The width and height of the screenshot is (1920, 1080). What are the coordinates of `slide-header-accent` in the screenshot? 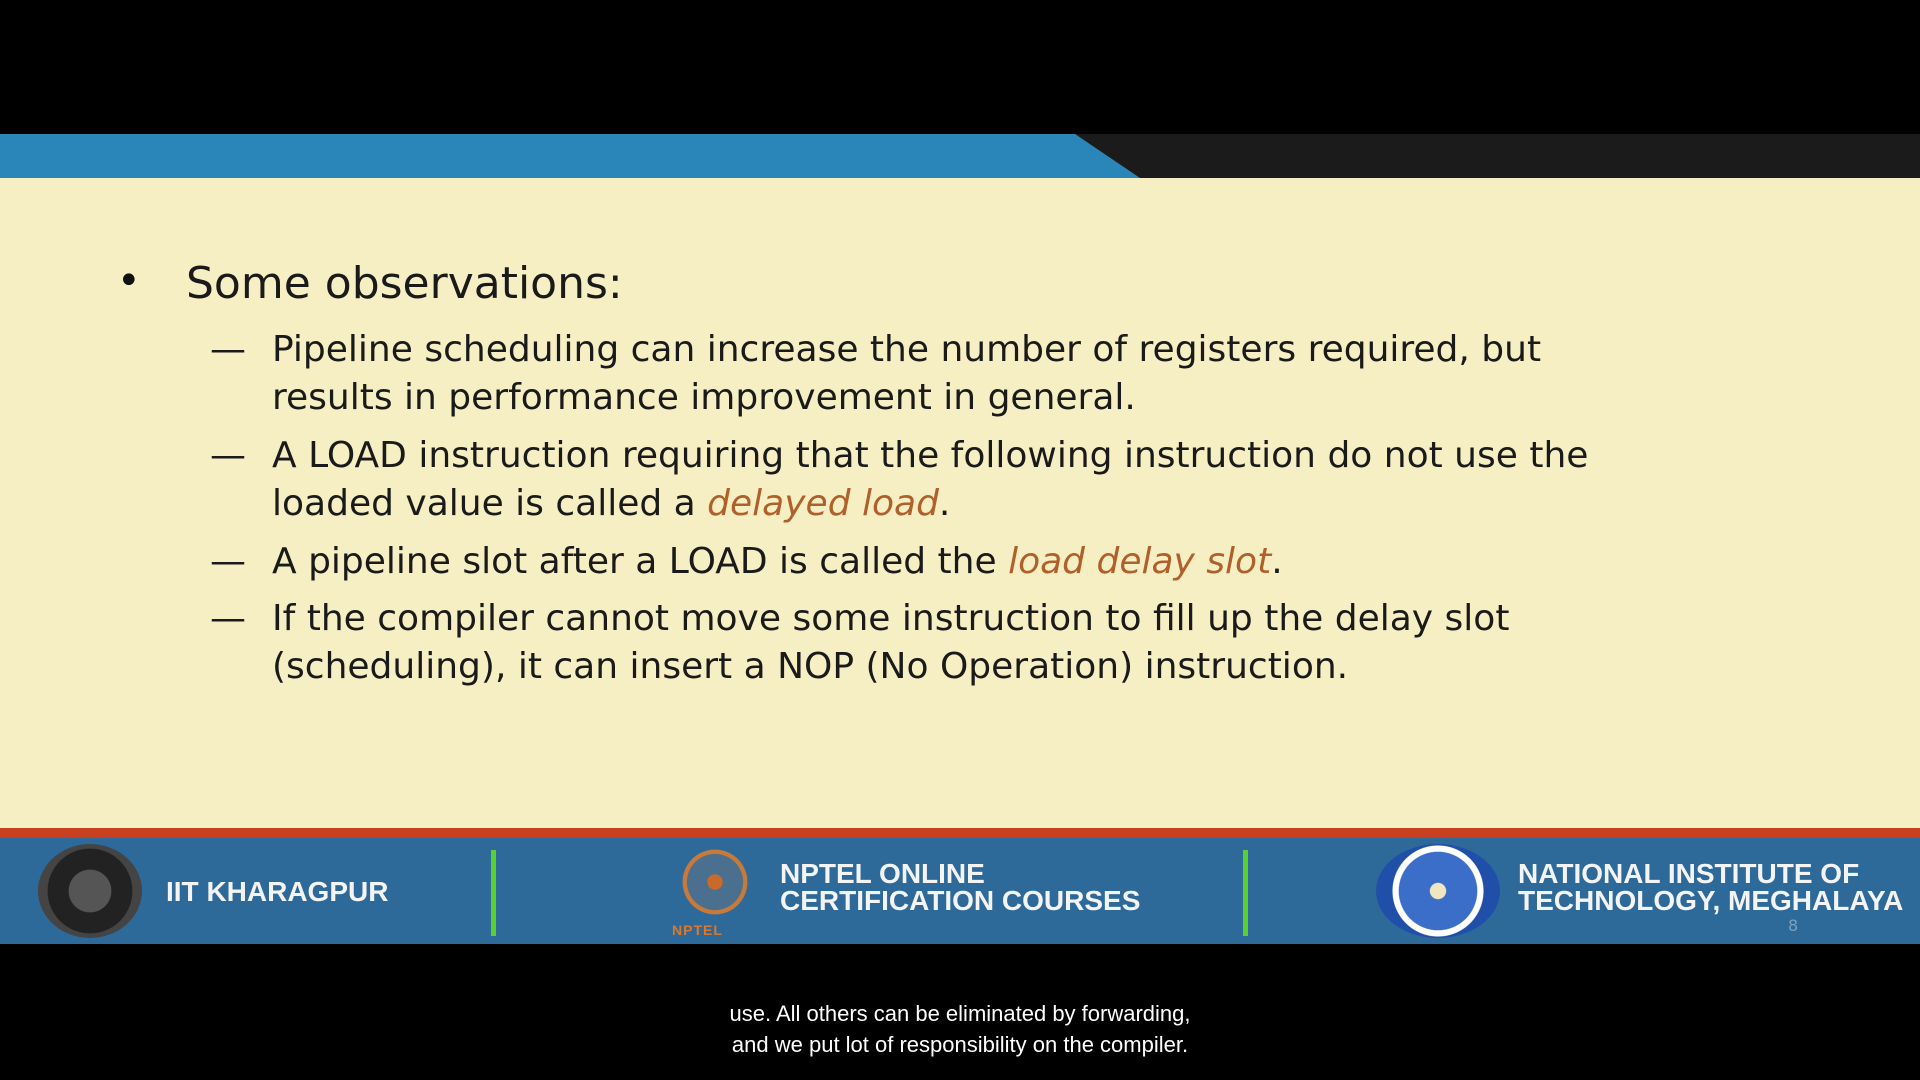 It's located at (570, 156).